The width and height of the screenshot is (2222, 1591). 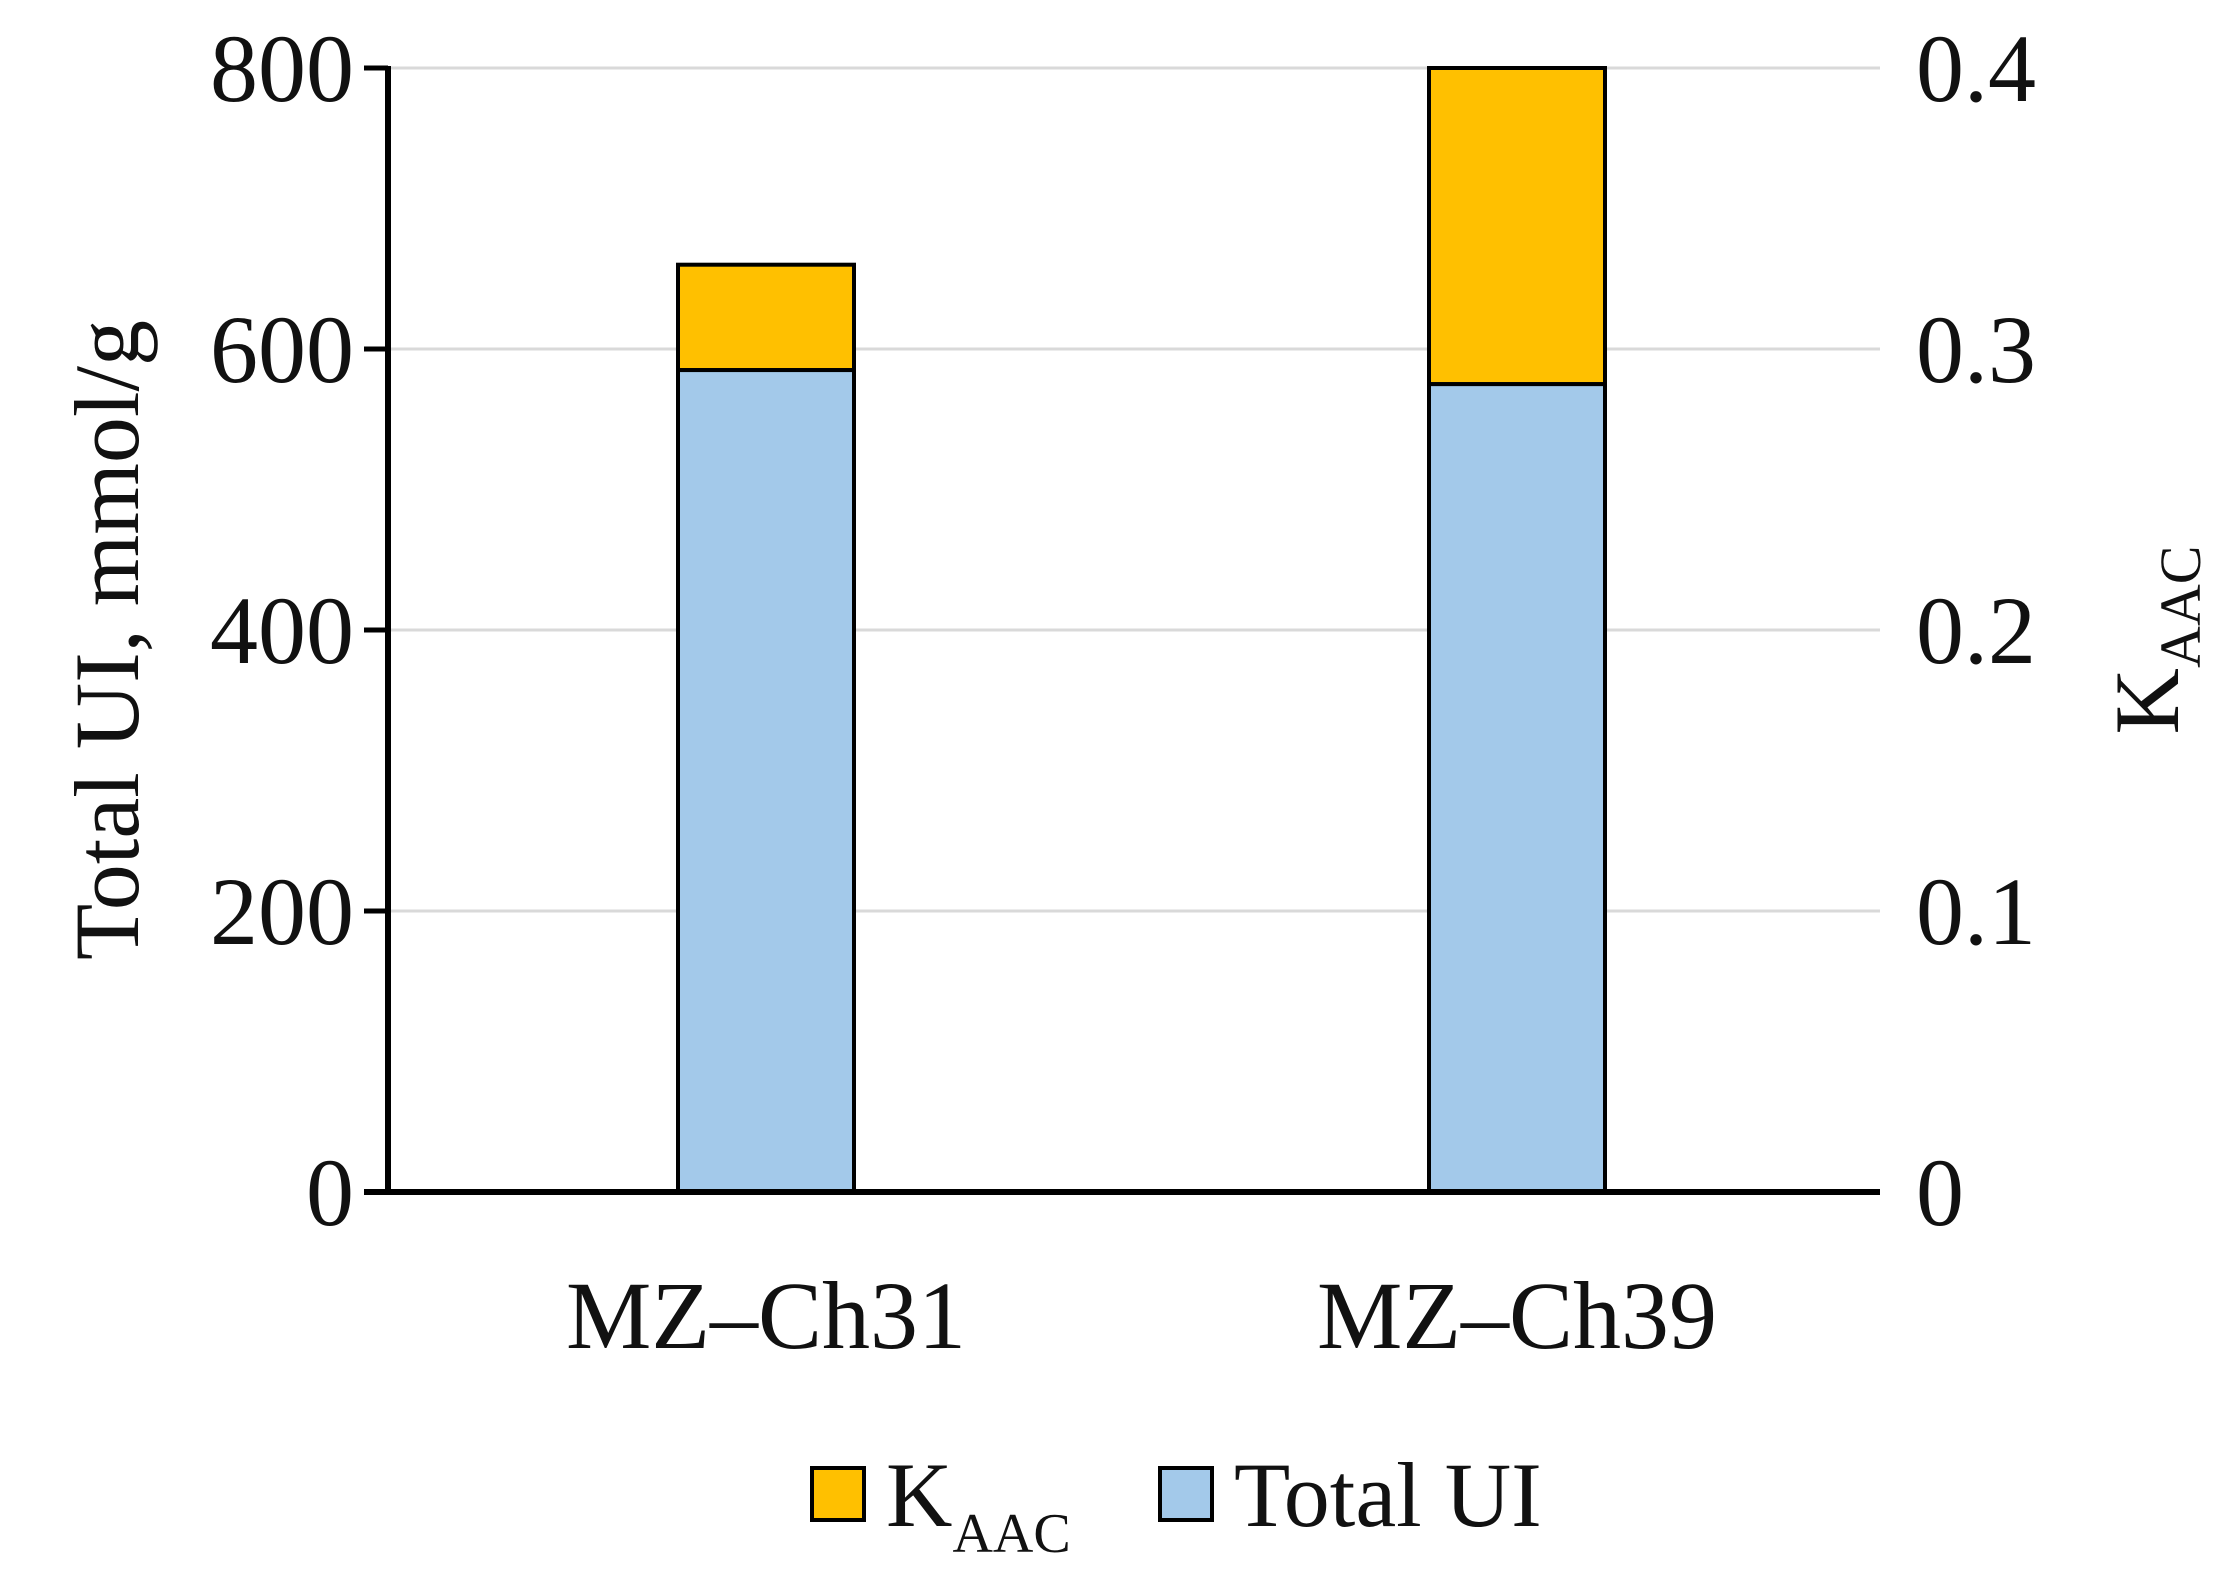 I want to click on x-category-label: MZ–Ch39, so click(x=1517, y=1315).